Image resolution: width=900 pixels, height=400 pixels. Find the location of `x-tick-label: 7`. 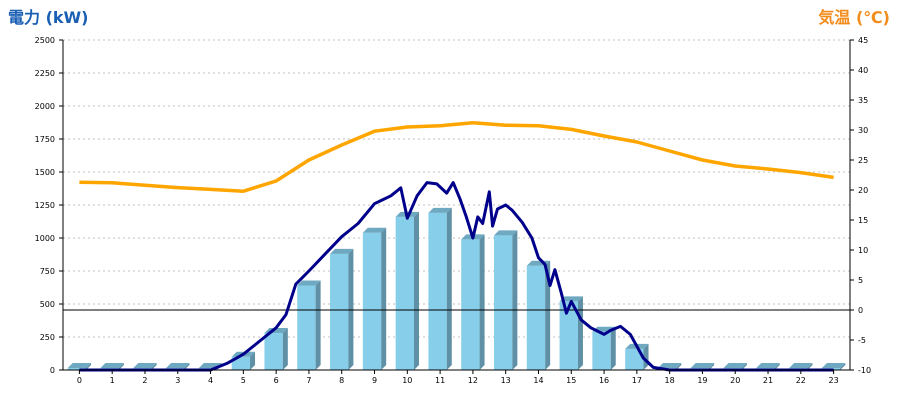

x-tick-label: 7 is located at coordinates (308, 380).